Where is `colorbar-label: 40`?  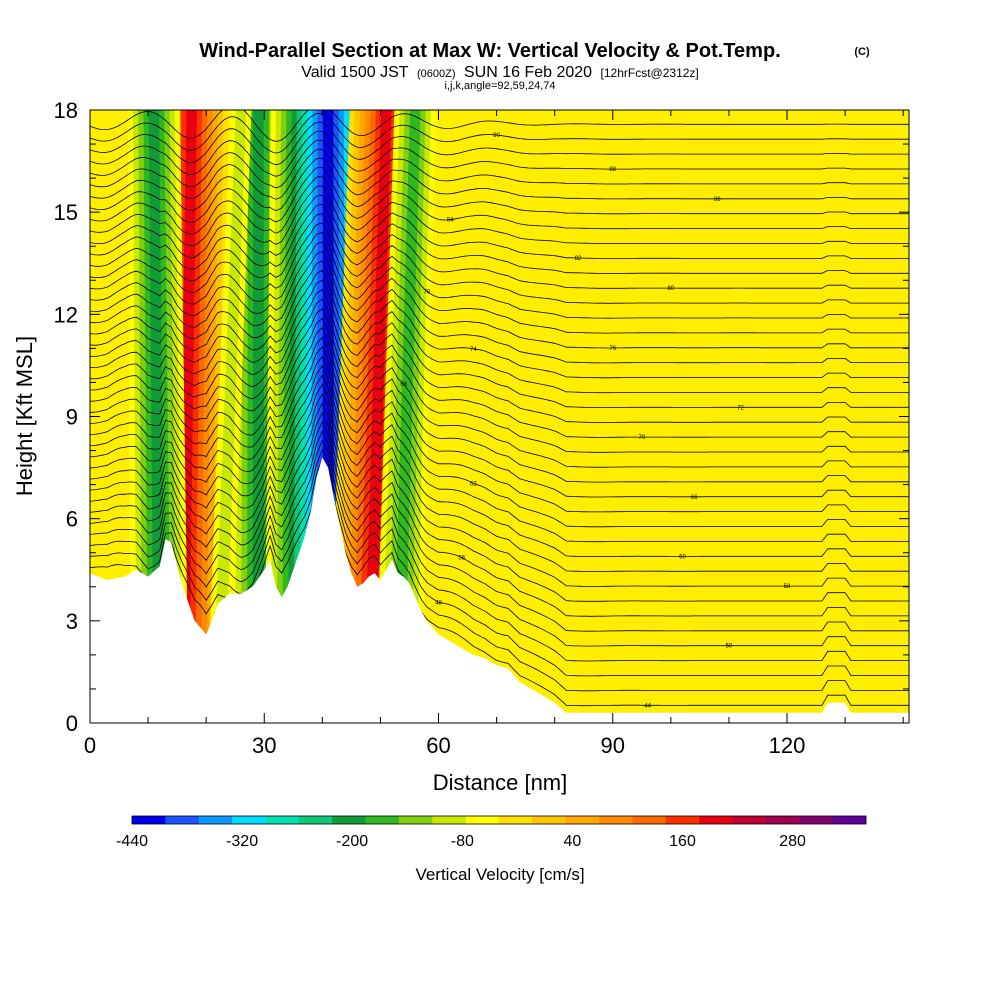
colorbar-label: 40 is located at coordinates (573, 841).